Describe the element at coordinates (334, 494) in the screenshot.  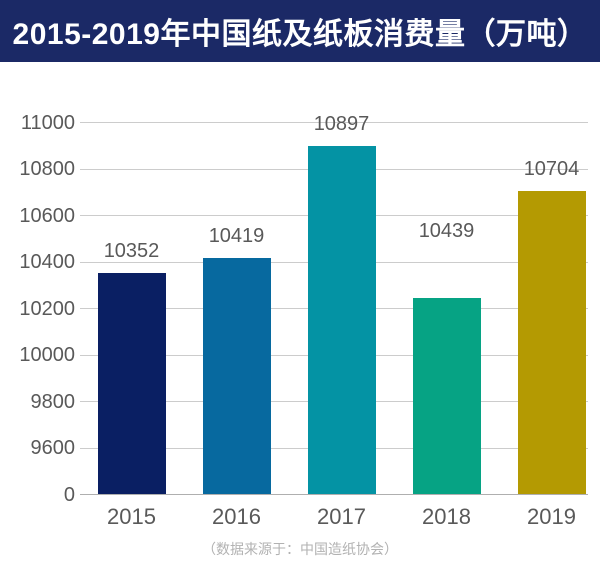
I see `x-axis-baseline` at that location.